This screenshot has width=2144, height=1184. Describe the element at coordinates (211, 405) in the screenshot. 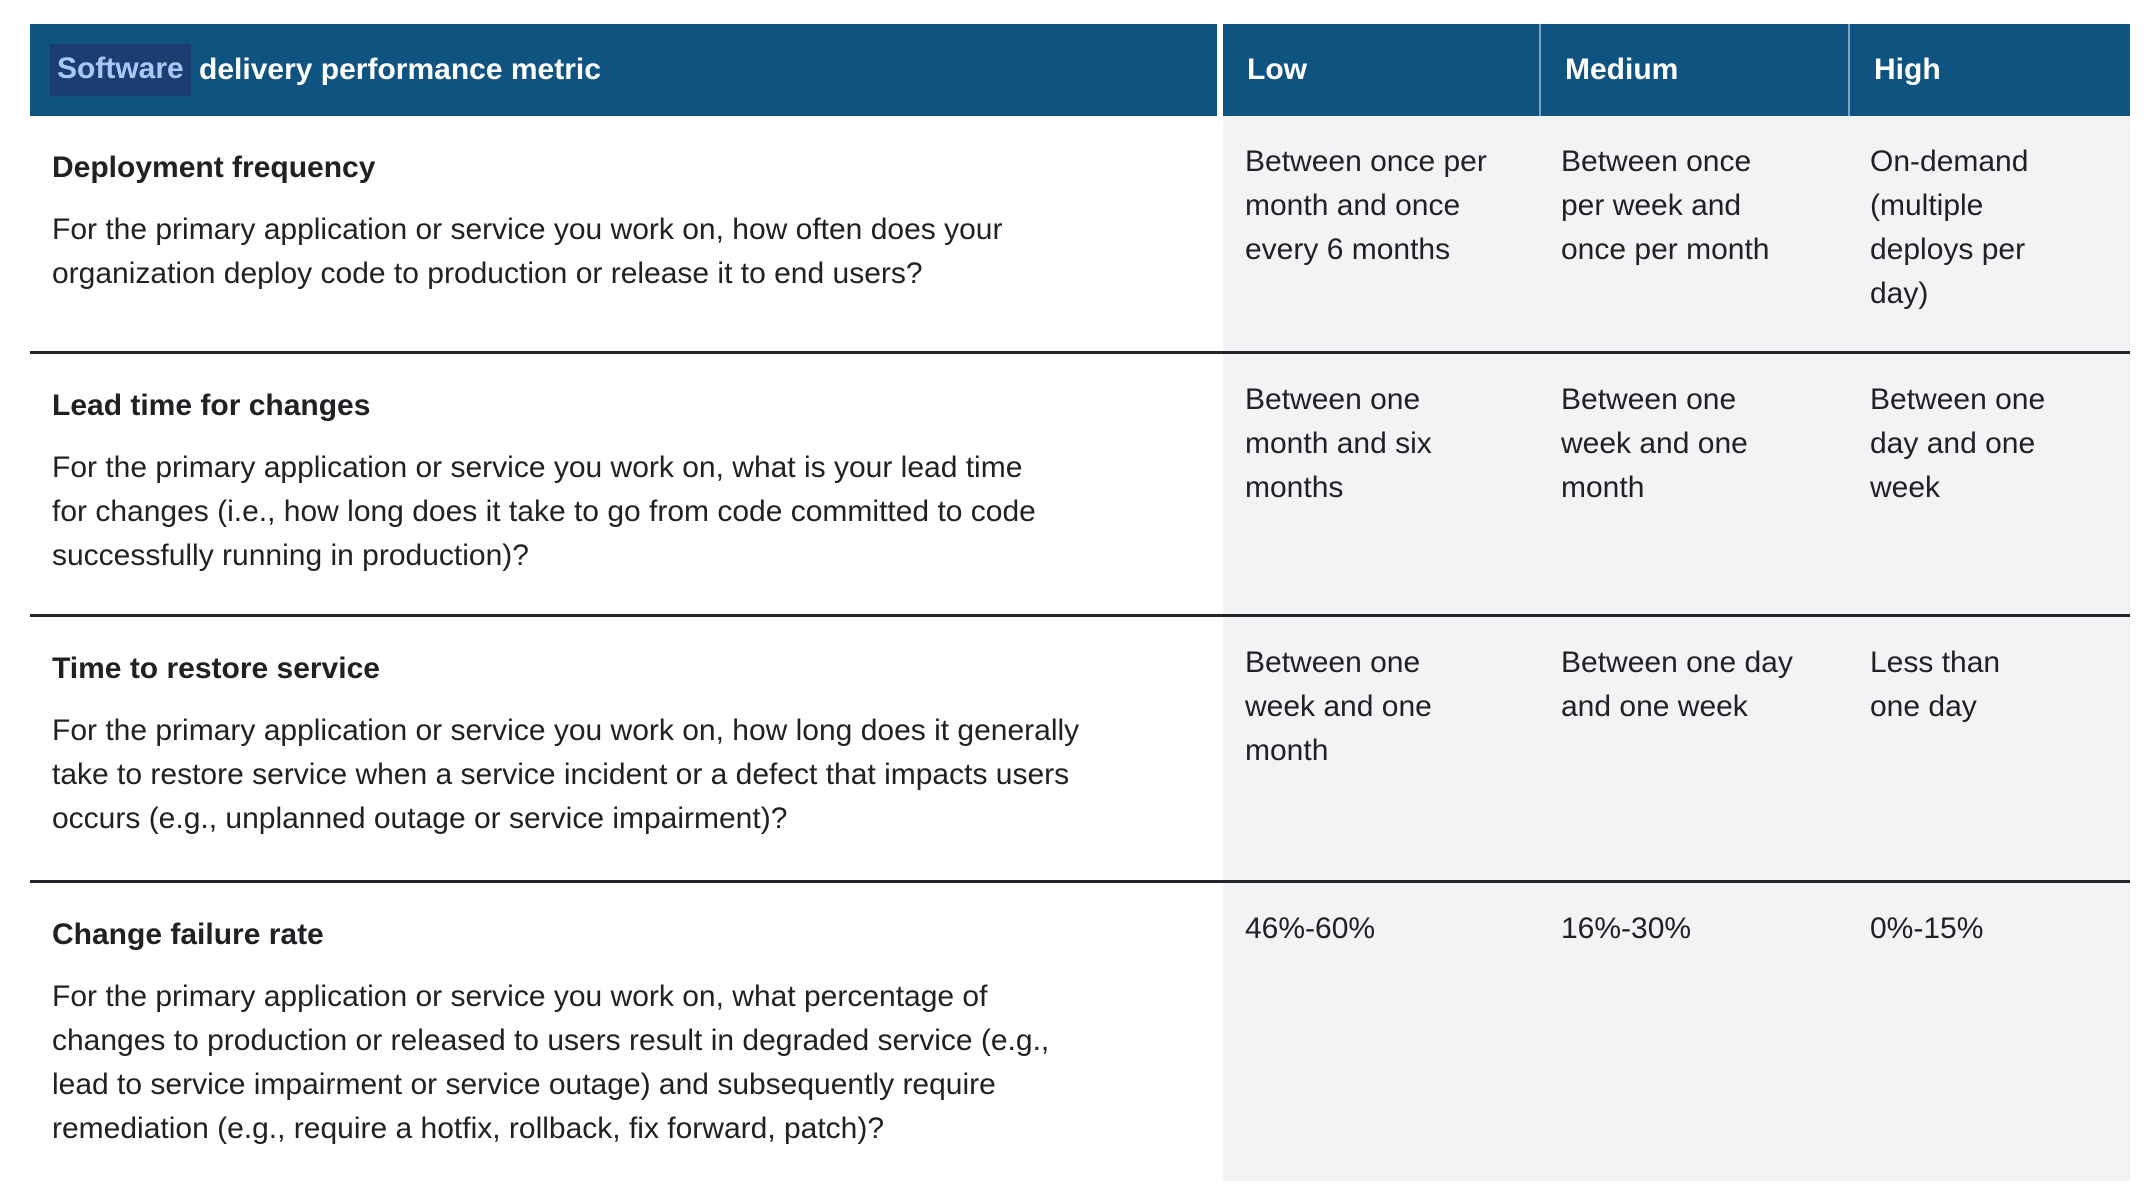

I see `metric-title: Lead time for changes` at that location.